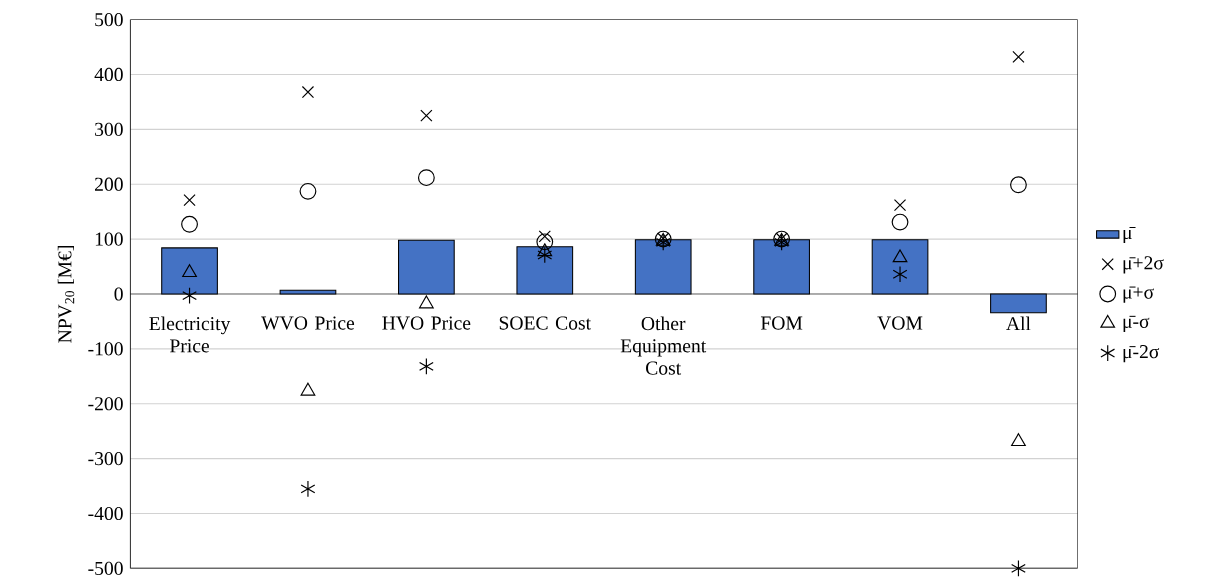 The image size is (1207, 582). Describe the element at coordinates (108, 75) in the screenshot. I see `y-tick-label: 400` at that location.